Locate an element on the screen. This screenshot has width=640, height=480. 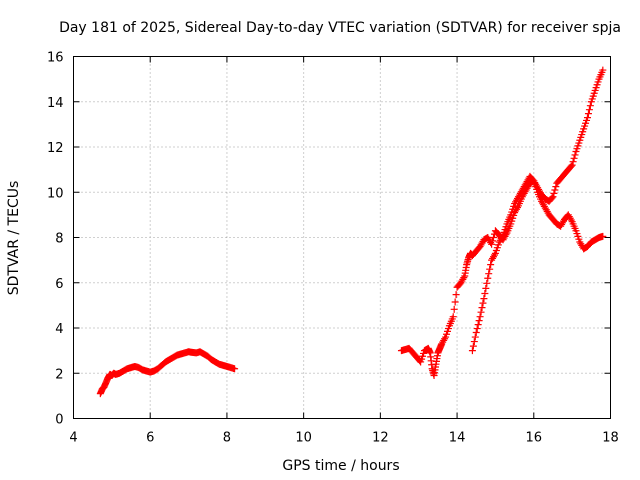
x-tick-label: 8 is located at coordinates (227, 438).